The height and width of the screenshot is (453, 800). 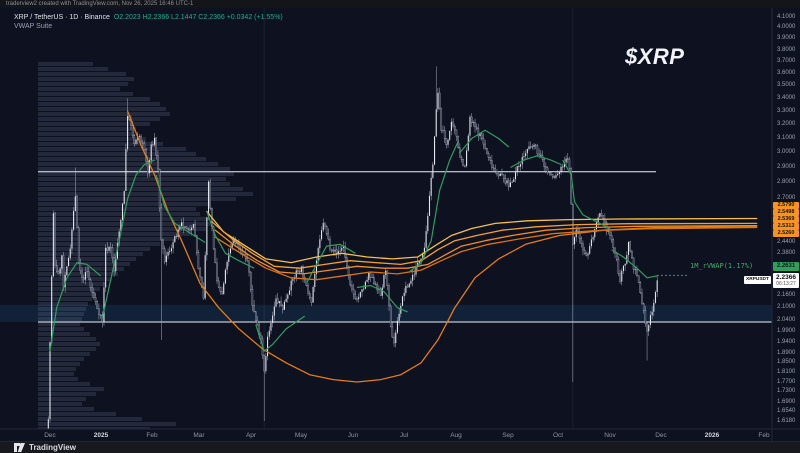 I want to click on last-price-label: 2.2366 06:13:27, so click(x=786, y=280).